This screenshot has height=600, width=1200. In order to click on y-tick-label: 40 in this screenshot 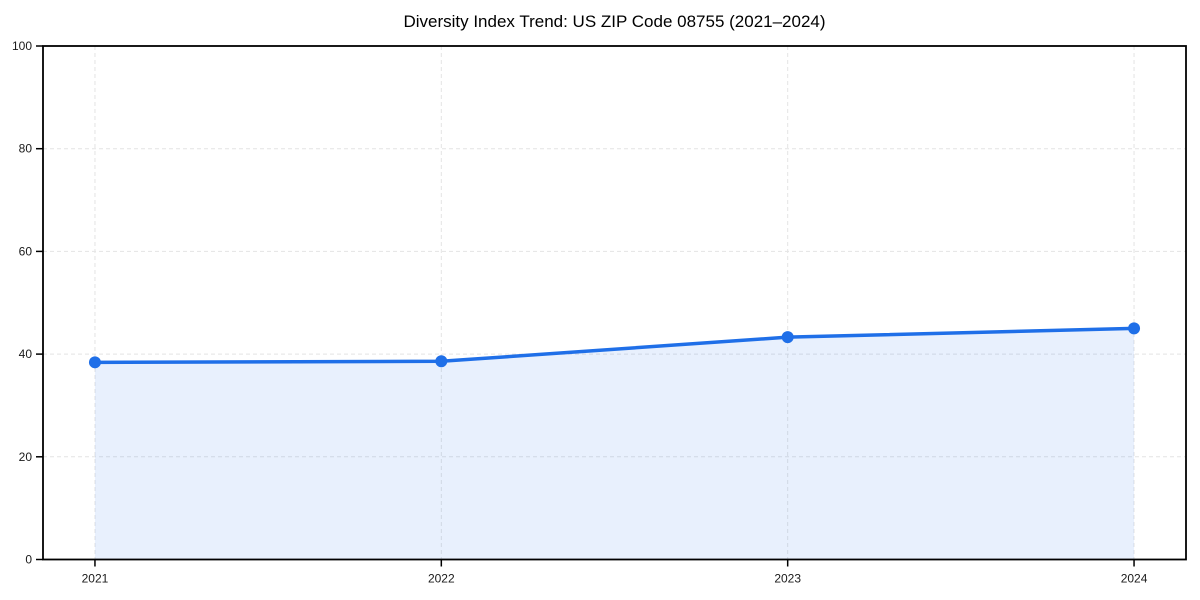, I will do `click(26, 354)`.